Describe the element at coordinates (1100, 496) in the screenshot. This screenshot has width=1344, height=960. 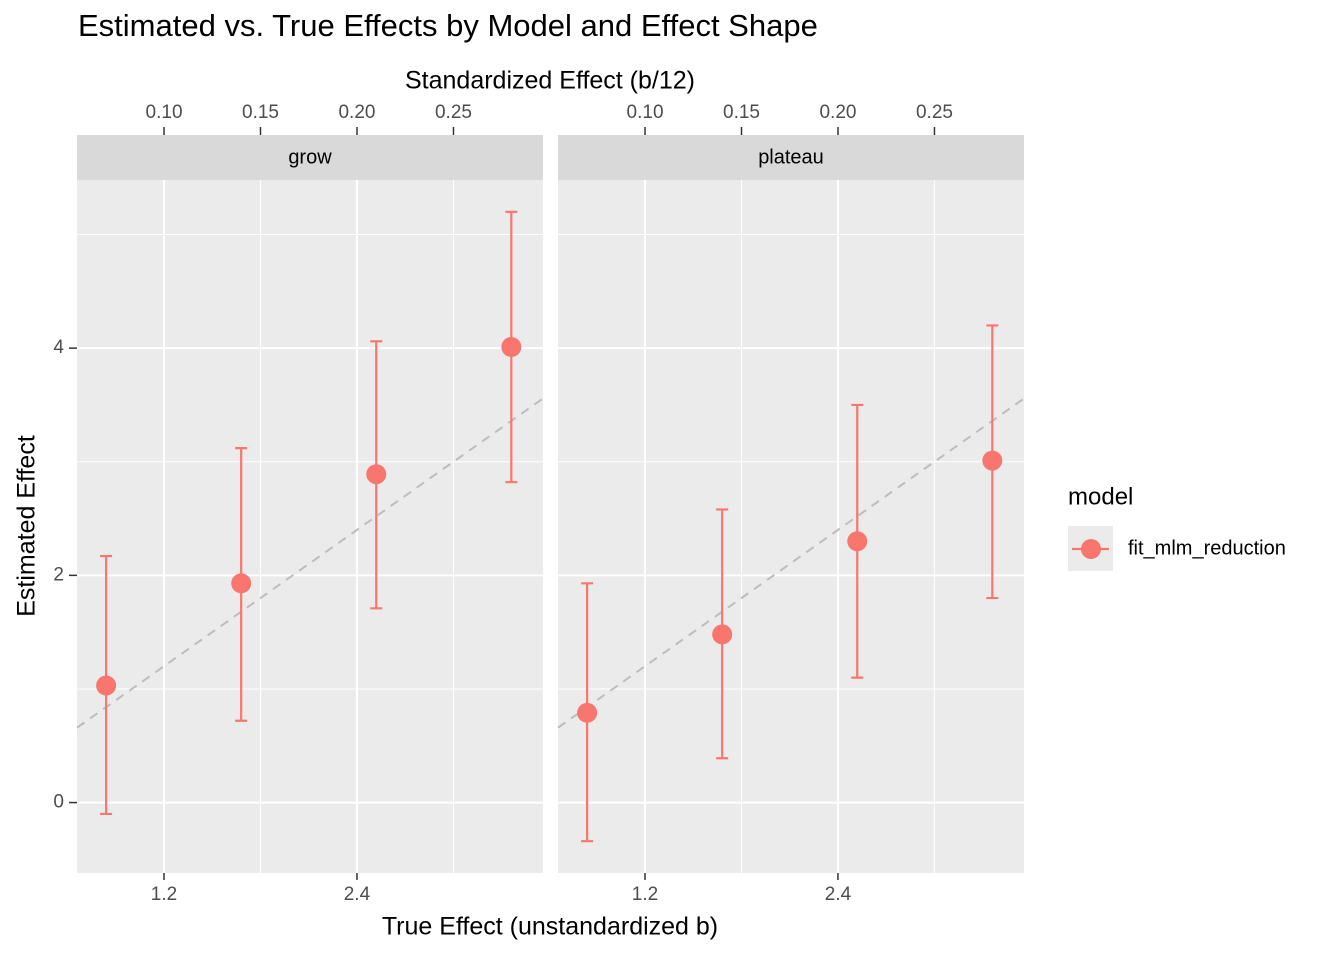
I see `legend-title: model` at that location.